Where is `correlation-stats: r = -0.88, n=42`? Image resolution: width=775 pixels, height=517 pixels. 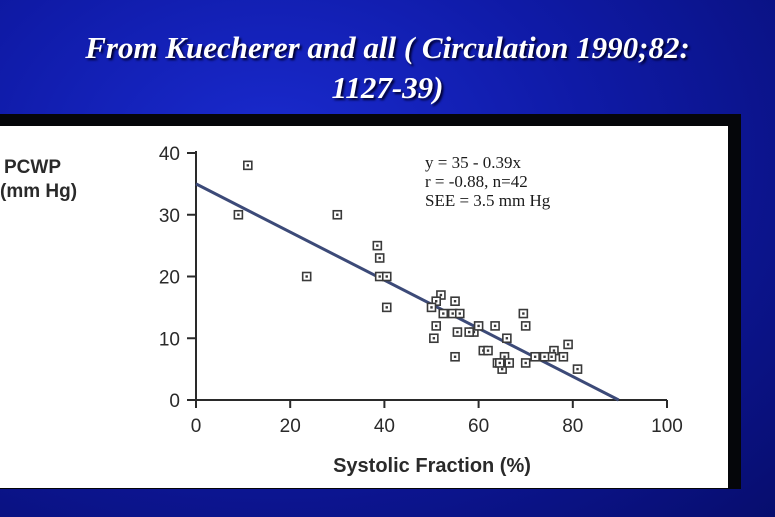 correlation-stats: r = -0.88, n=42 is located at coordinates (476, 181).